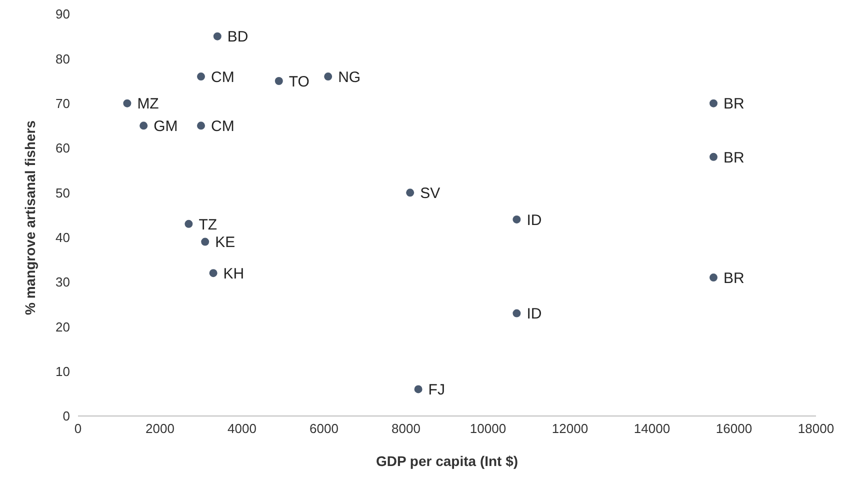 Image resolution: width=854 pixels, height=494 pixels. What do you see at coordinates (66, 416) in the screenshot?
I see `y-tick-label: 0` at bounding box center [66, 416].